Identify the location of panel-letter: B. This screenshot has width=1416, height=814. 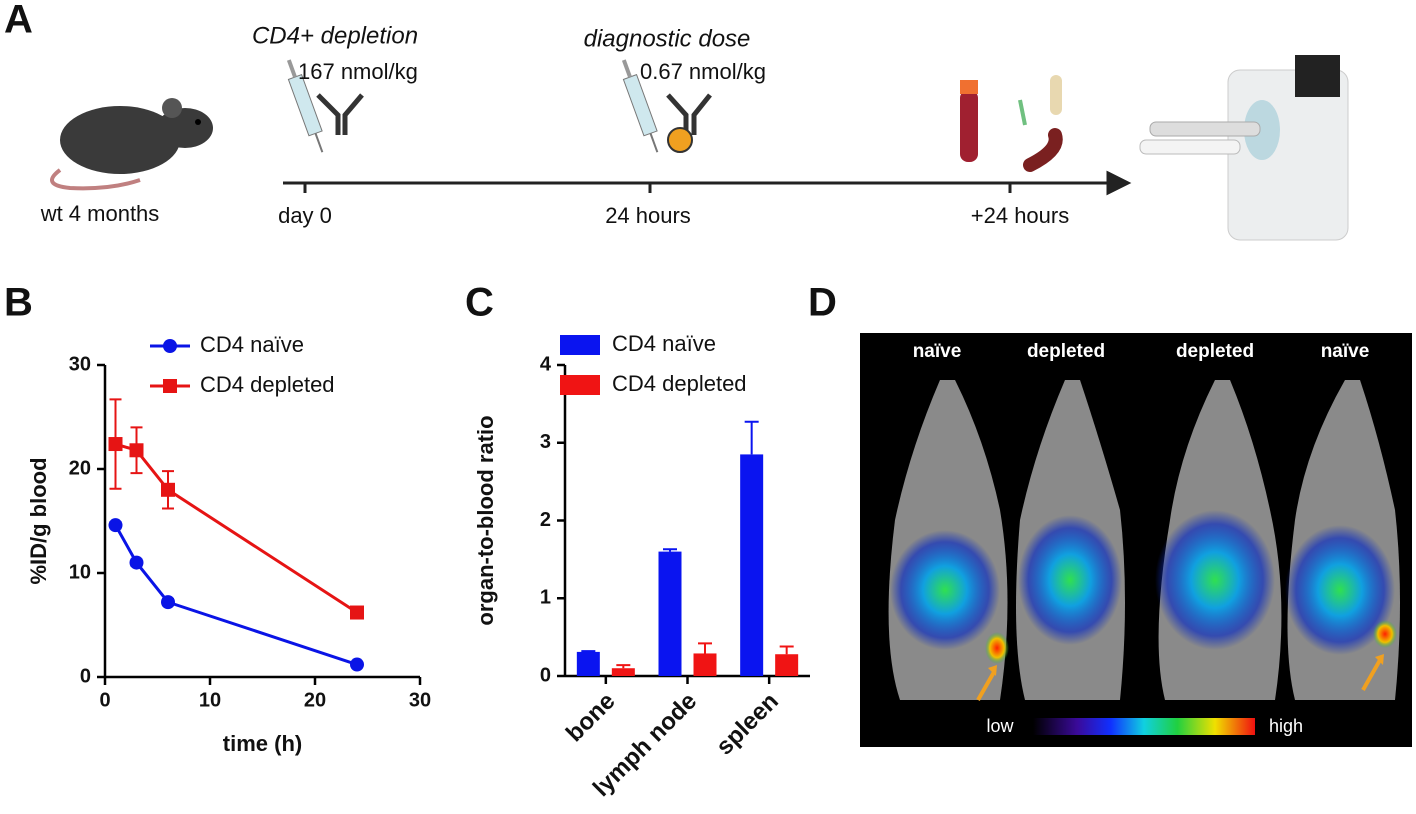
(18, 303).